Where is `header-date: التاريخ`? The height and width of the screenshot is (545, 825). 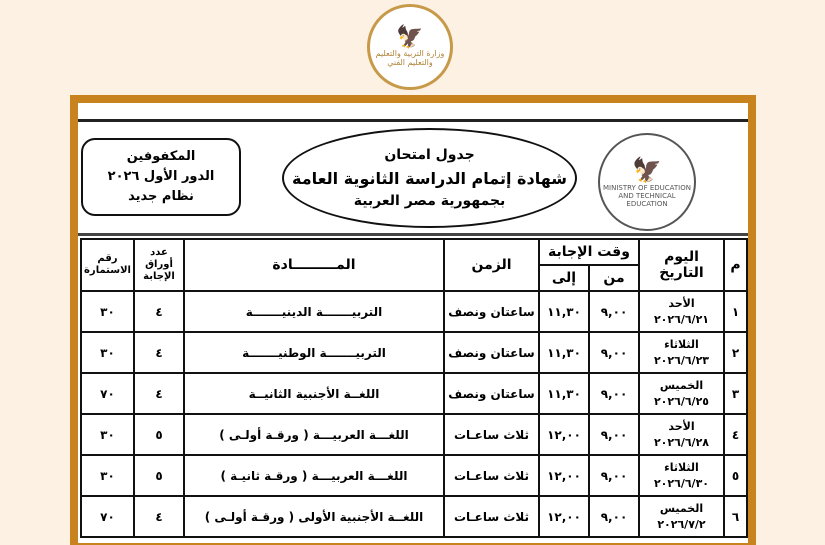 header-date: التاريخ is located at coordinates (681, 273).